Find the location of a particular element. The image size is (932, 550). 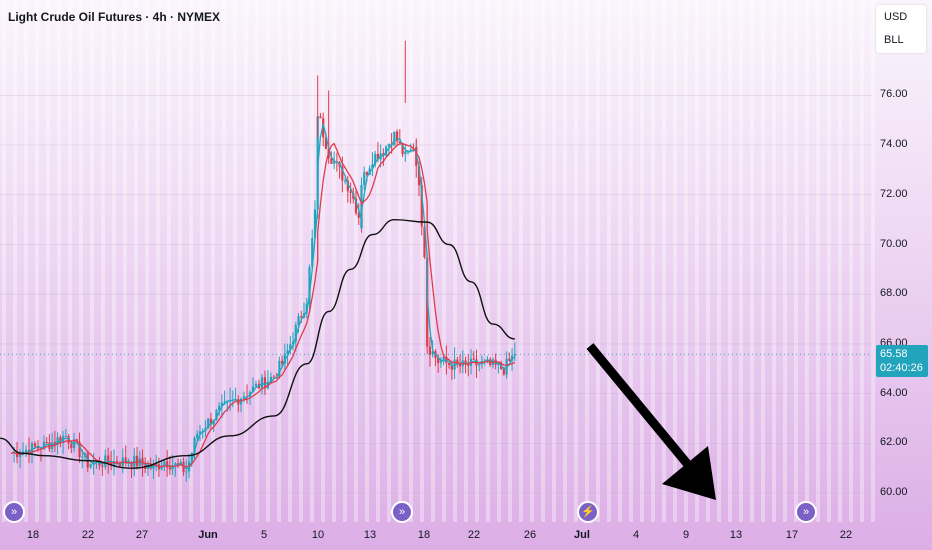

time-tick-label: 9 is located at coordinates (686, 535).